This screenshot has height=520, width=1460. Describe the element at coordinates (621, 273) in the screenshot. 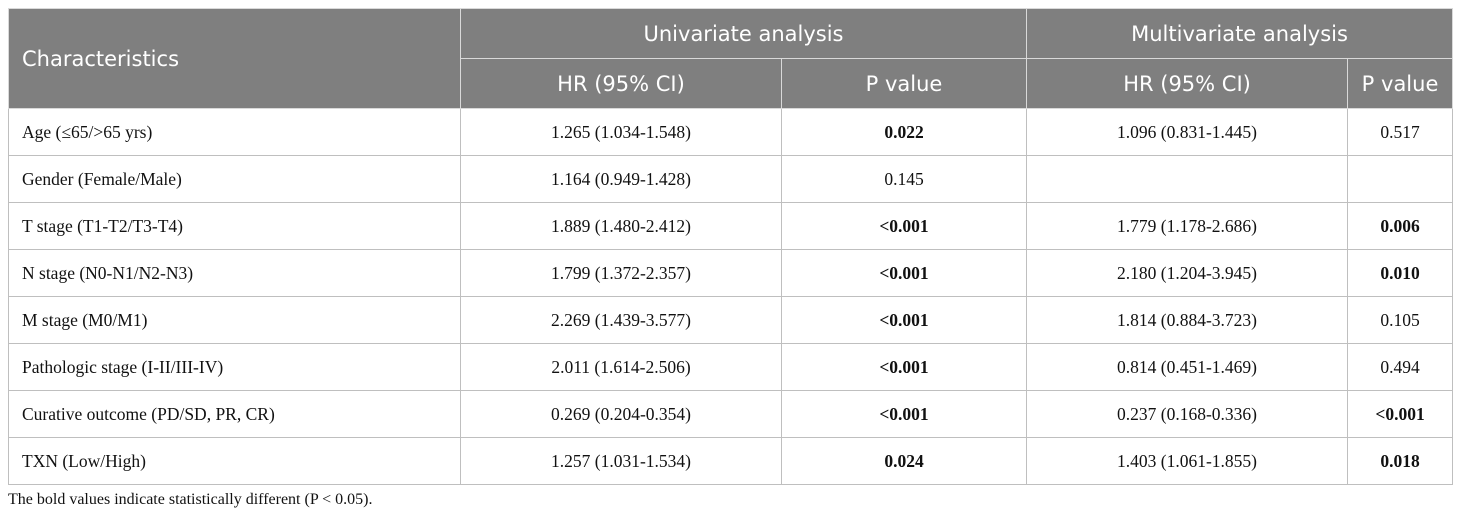

I see `univariate-hr-cell: 1.799 (1.372-2.357)` at that location.